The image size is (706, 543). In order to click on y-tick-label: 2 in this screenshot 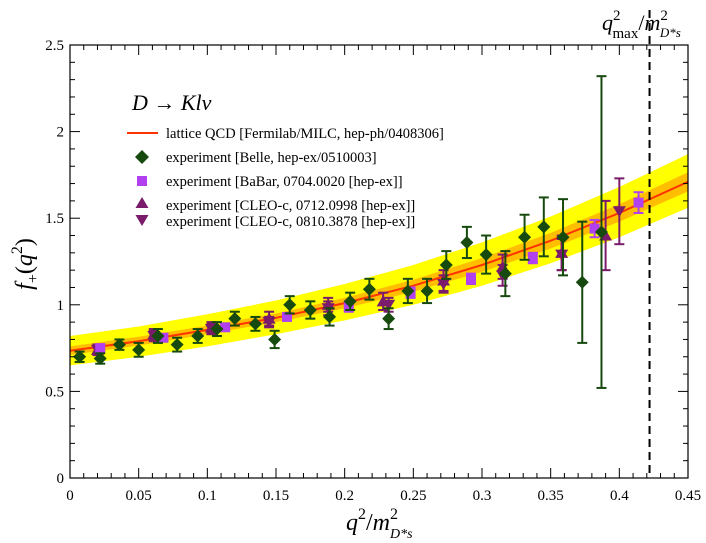, I will do `click(61, 133)`.